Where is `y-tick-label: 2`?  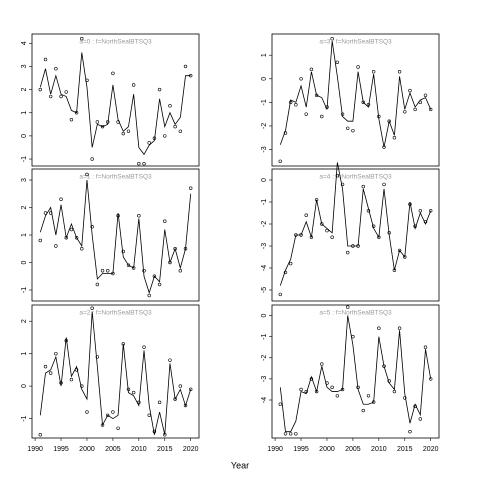 y-tick-label: 2 is located at coordinates (24, 90).